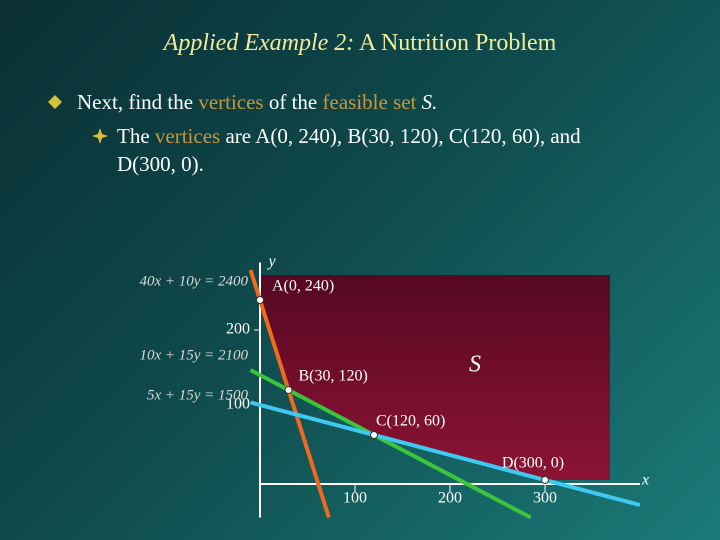 The width and height of the screenshot is (720, 540). I want to click on constraint-label: 5x + 15y = 1500, so click(198, 395).